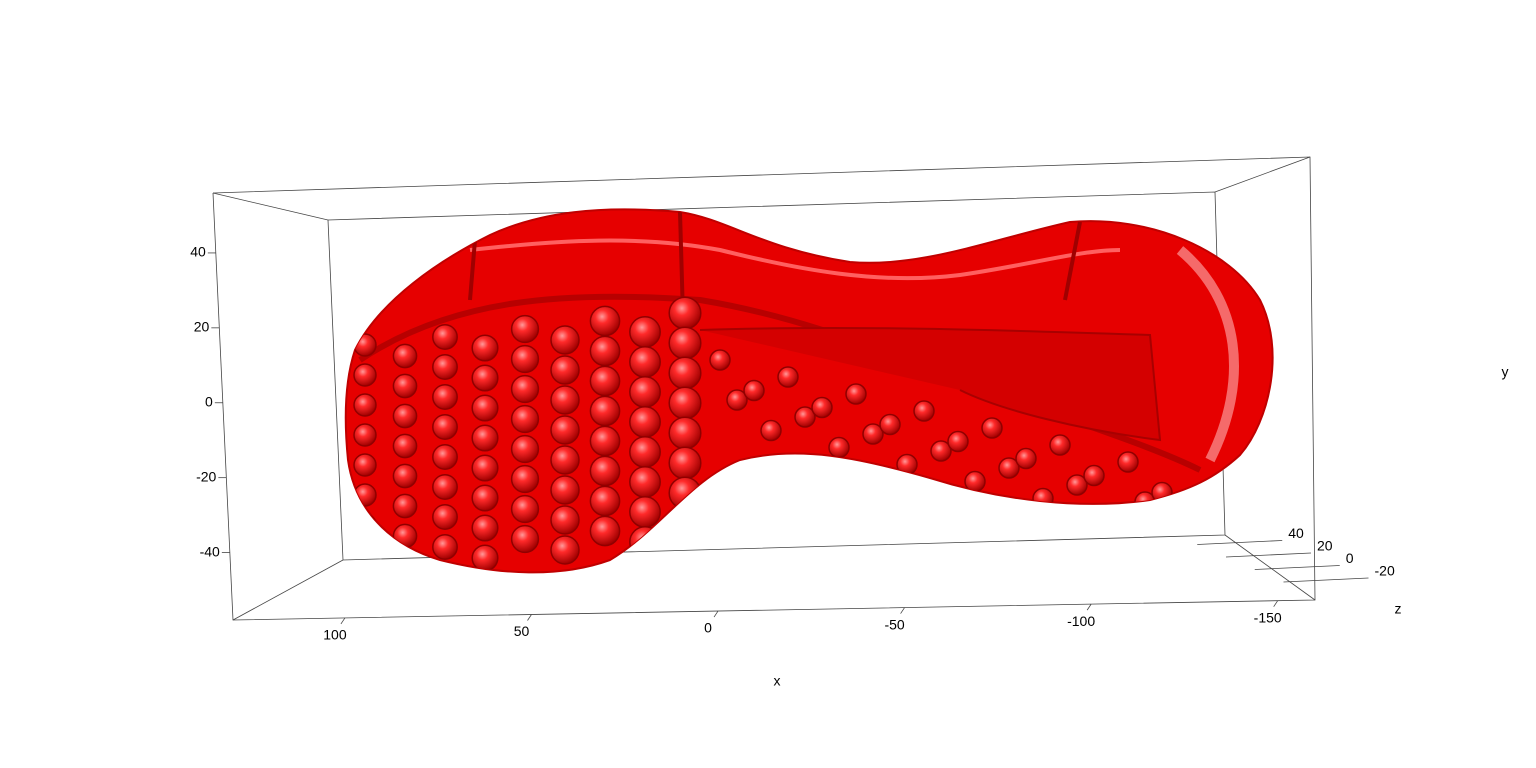 This screenshot has height=768, width=1536. I want to click on x-tick-label: -50, so click(894, 624).